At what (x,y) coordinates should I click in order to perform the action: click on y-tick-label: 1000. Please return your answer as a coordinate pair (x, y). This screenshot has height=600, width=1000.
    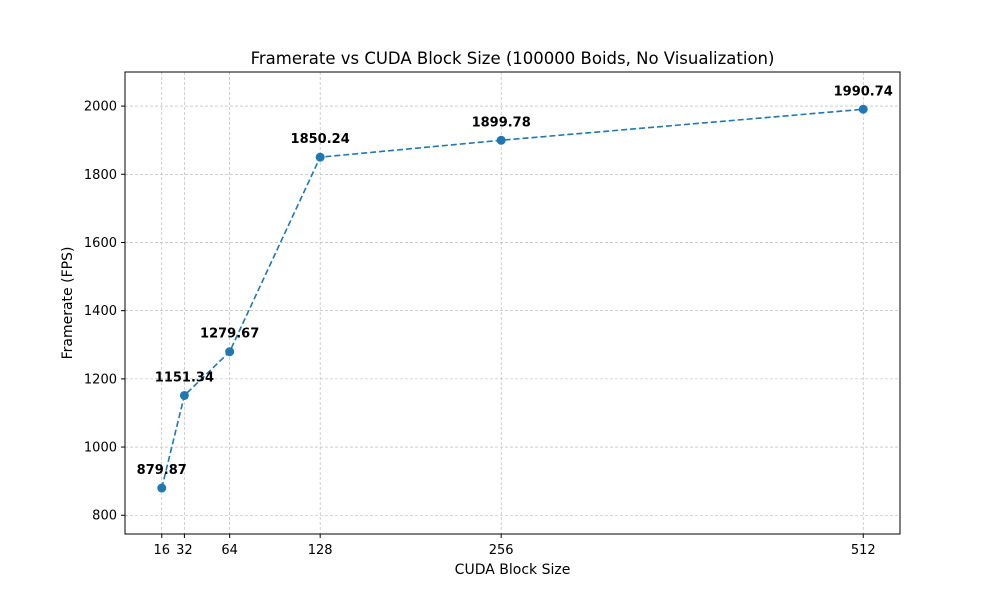
    Looking at the image, I should click on (100, 448).